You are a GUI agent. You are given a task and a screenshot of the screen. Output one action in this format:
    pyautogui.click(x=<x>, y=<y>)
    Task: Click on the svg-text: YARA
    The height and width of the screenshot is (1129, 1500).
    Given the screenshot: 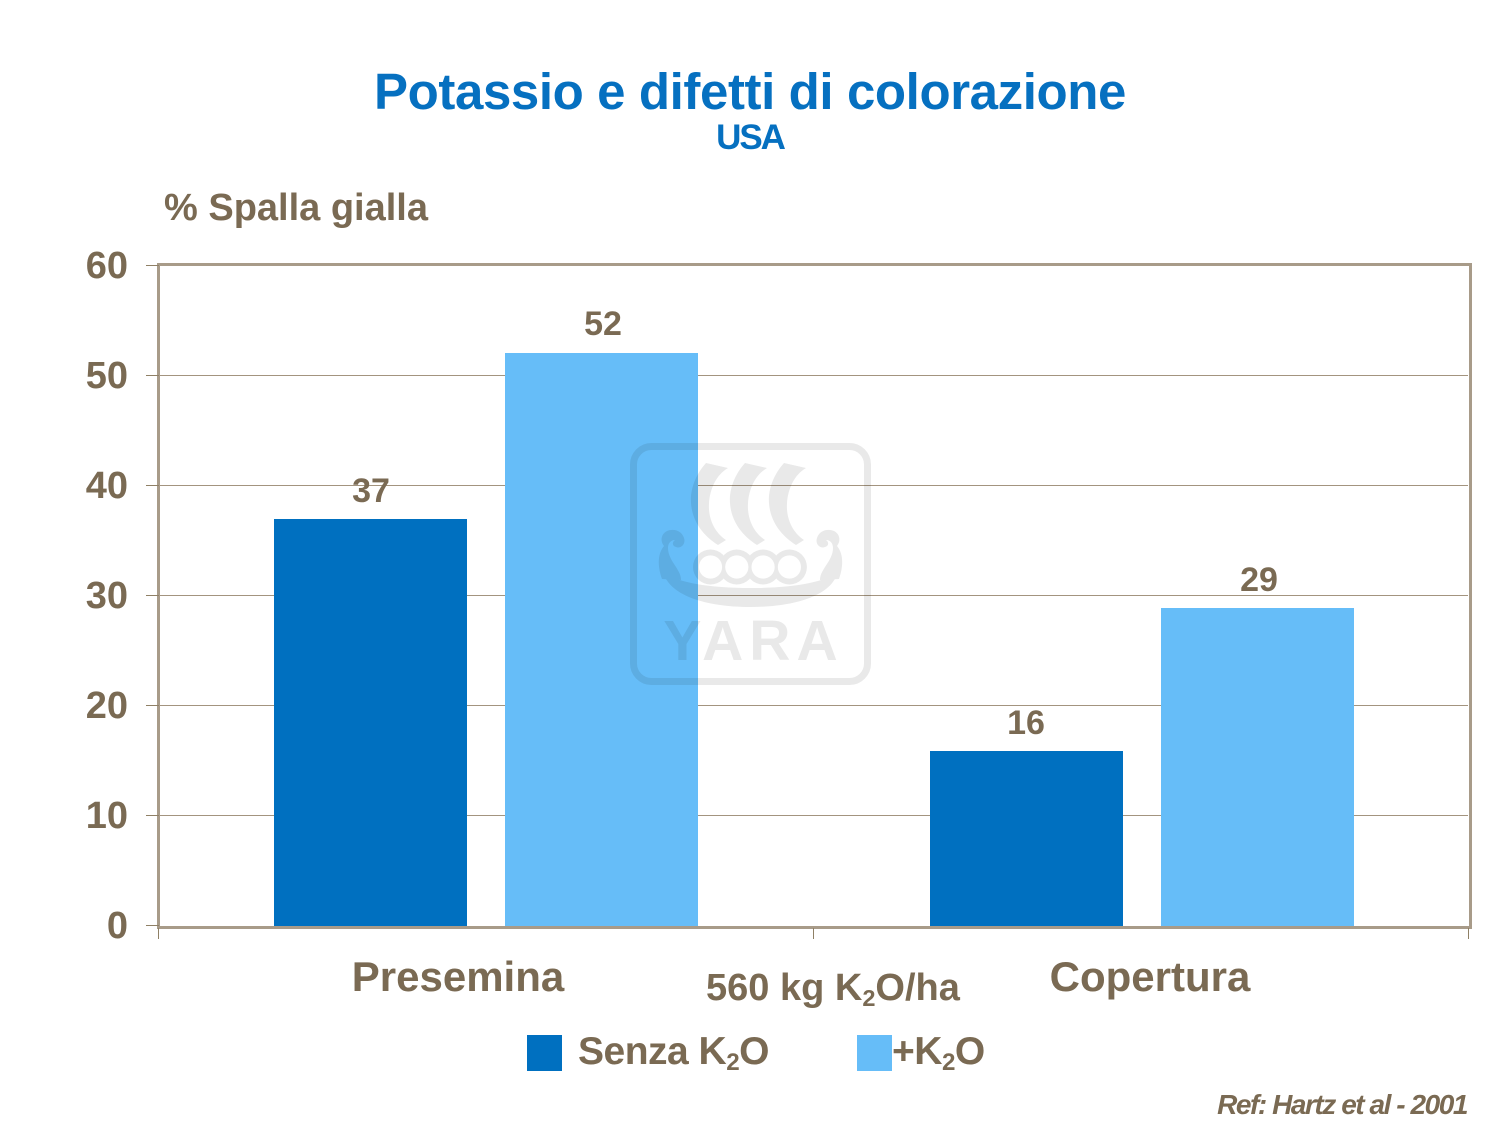 What is the action you would take?
    pyautogui.click(x=753, y=641)
    